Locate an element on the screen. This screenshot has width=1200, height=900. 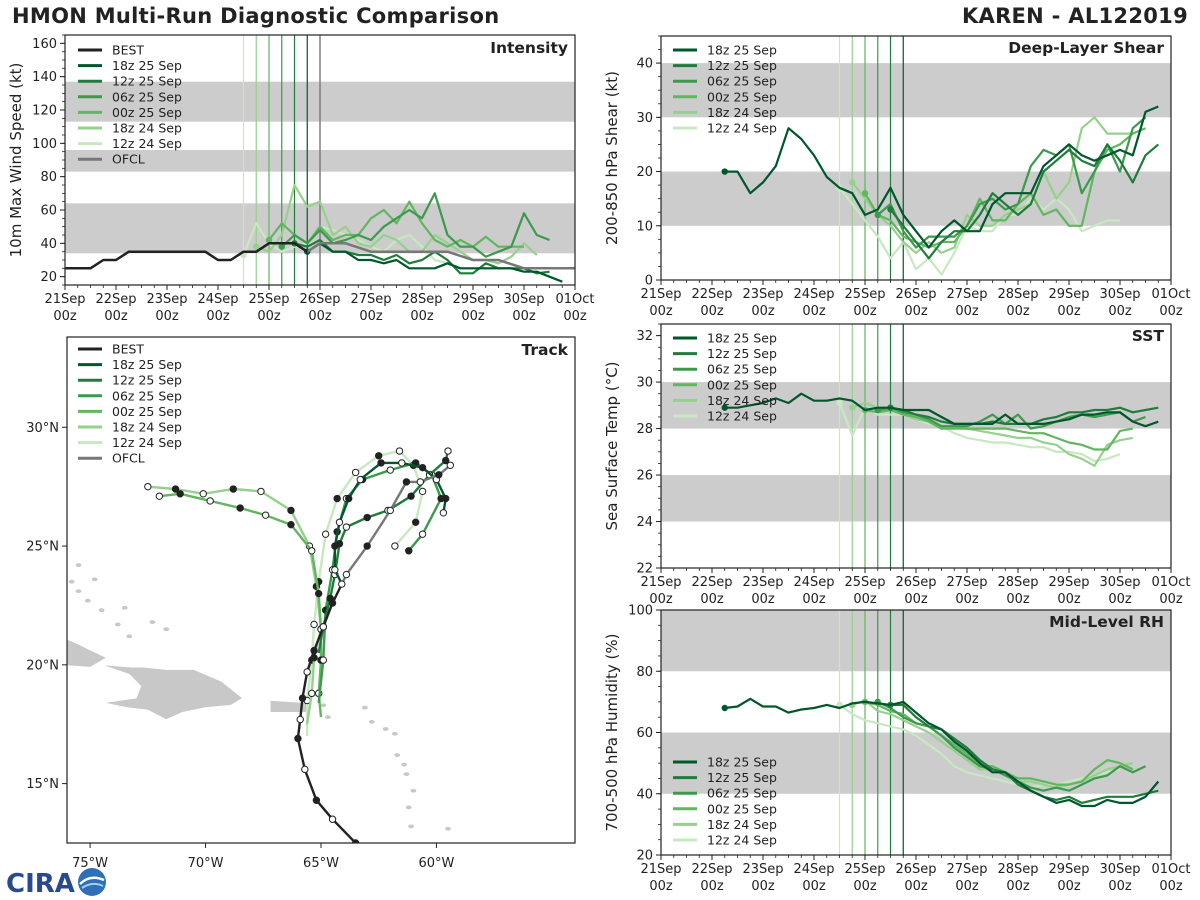
legend-label-00z-25-sep: 00z 25 Sep is located at coordinates (742, 384).